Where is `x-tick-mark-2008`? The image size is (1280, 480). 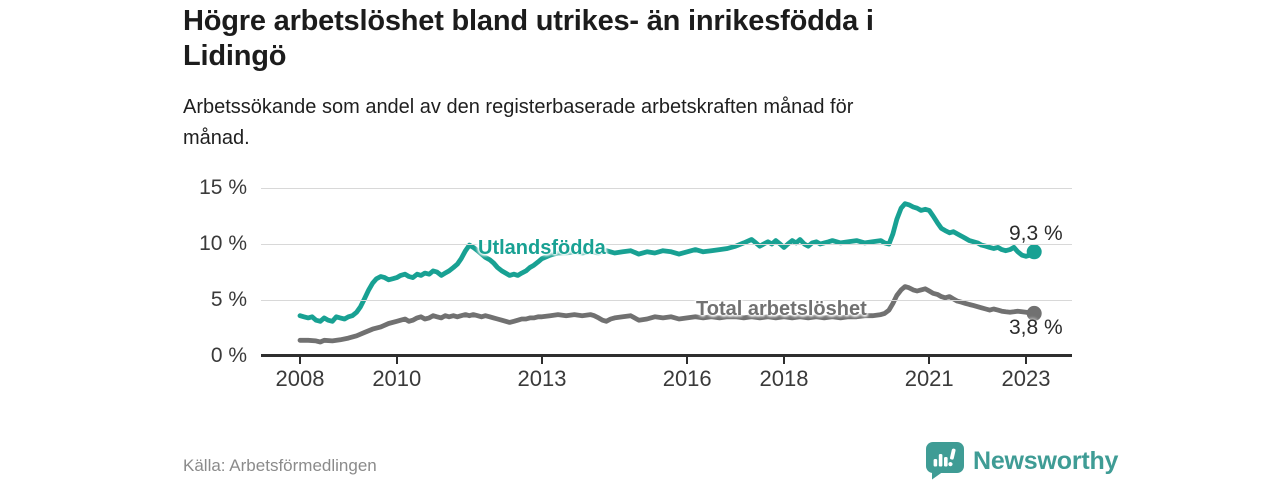
x-tick-mark-2008 is located at coordinates (300, 360).